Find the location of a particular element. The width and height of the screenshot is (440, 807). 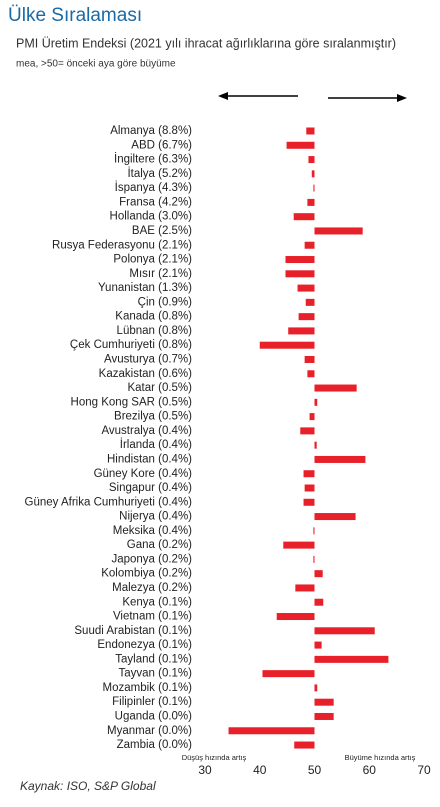

category-label: Endonezya (0.1%) is located at coordinates (144, 645).